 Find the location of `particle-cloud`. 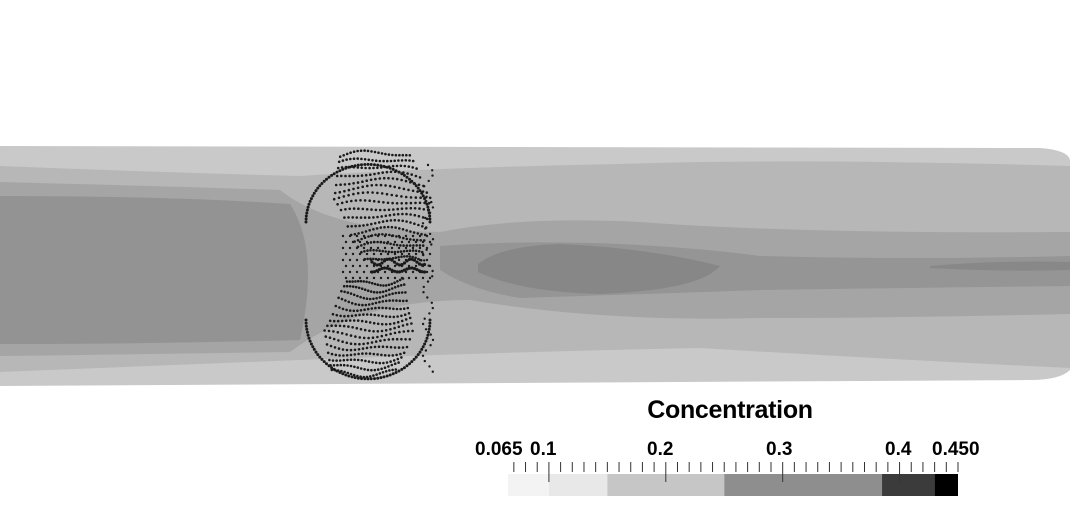

particle-cloud is located at coordinates (369, 265).